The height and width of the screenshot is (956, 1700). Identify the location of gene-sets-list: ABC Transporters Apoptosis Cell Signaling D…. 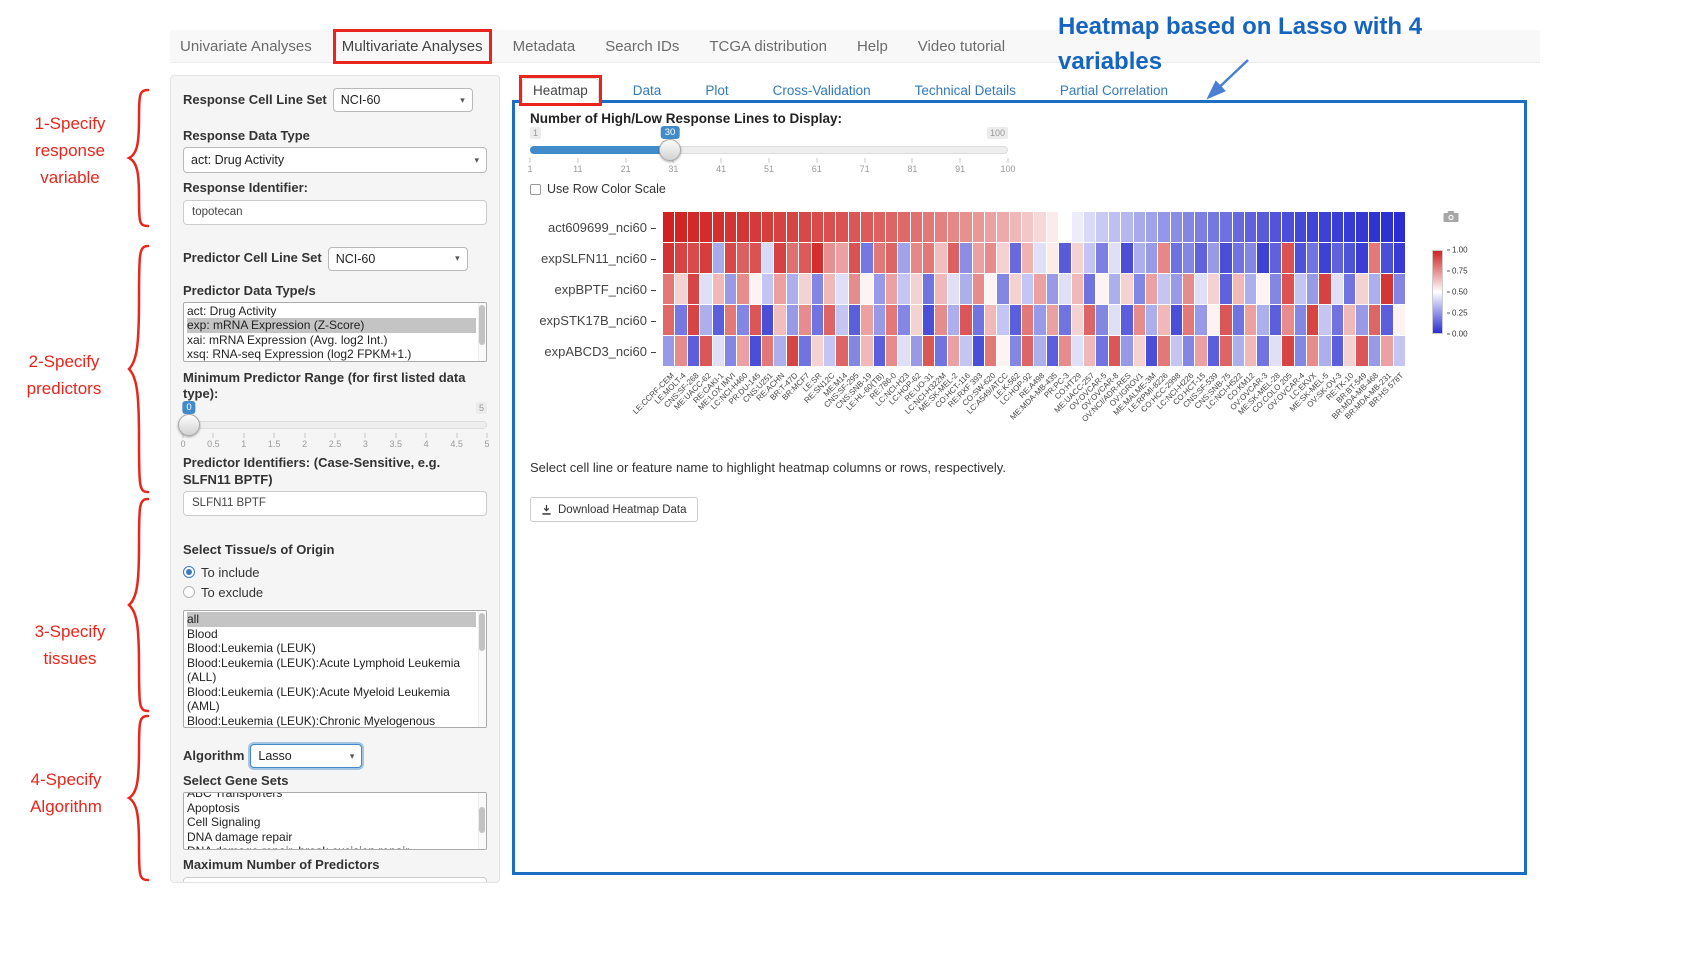
(335, 821).